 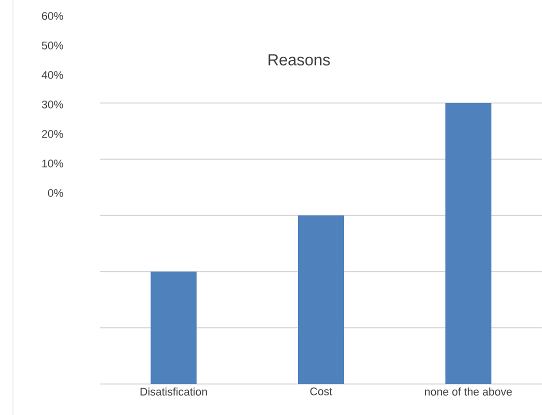 What do you see at coordinates (53, 164) in the screenshot?
I see `text: 10%` at bounding box center [53, 164].